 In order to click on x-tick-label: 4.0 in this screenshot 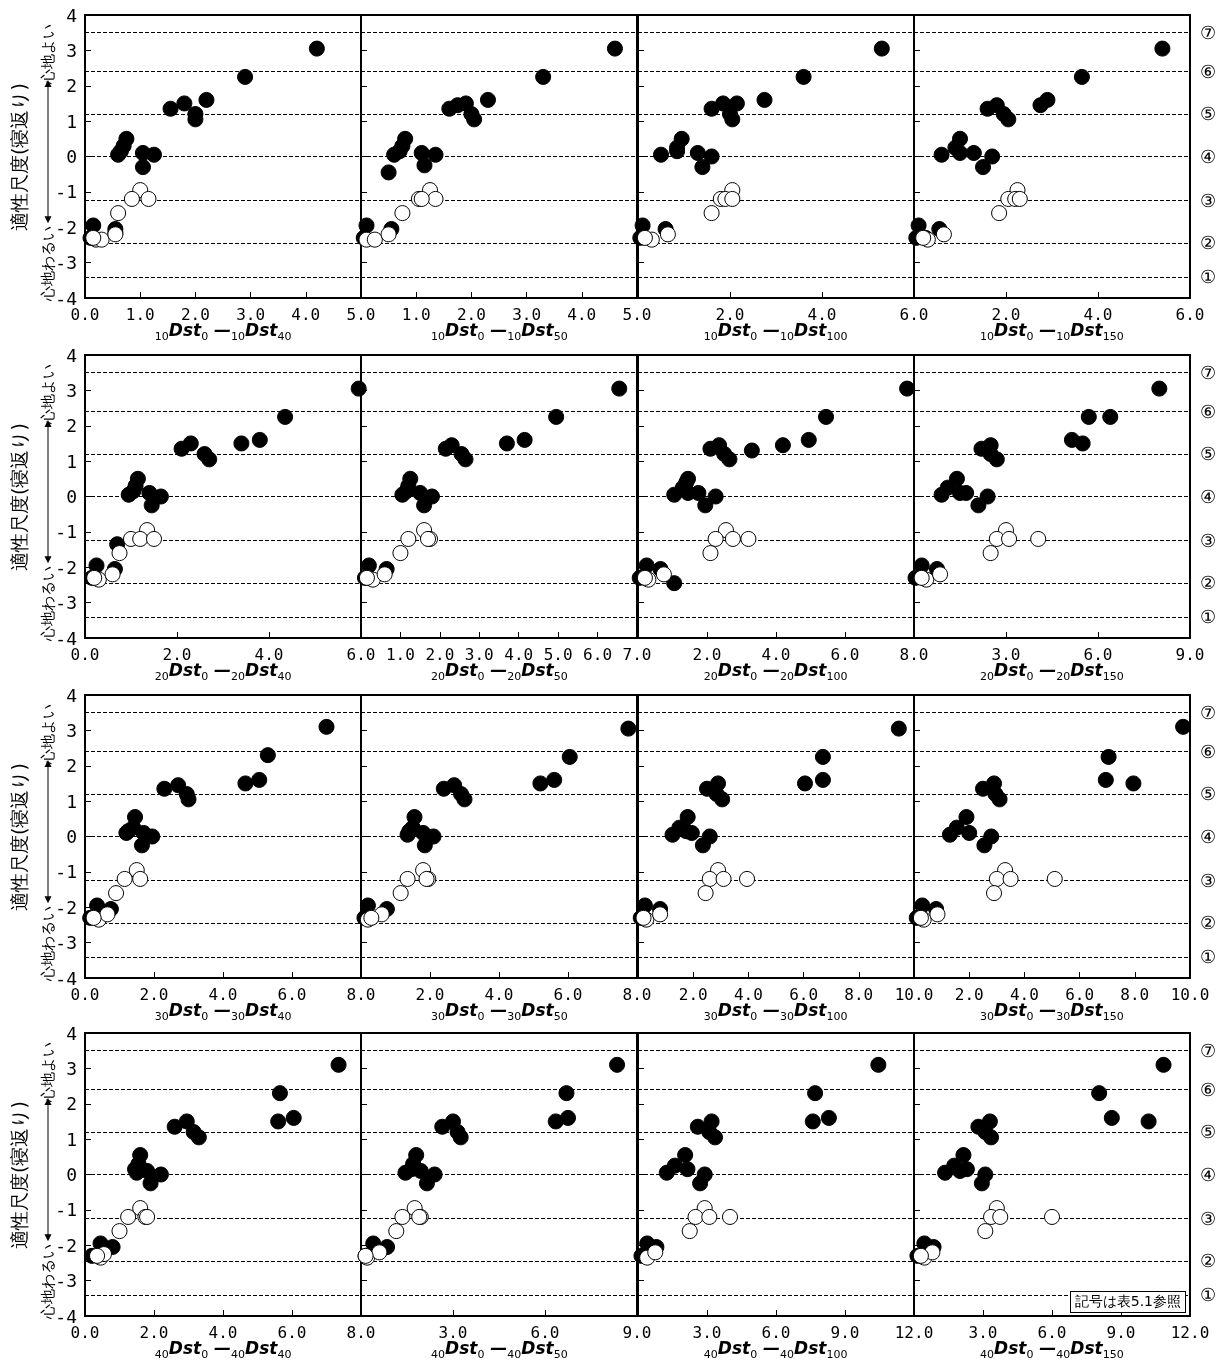, I will do `click(582, 314)`.